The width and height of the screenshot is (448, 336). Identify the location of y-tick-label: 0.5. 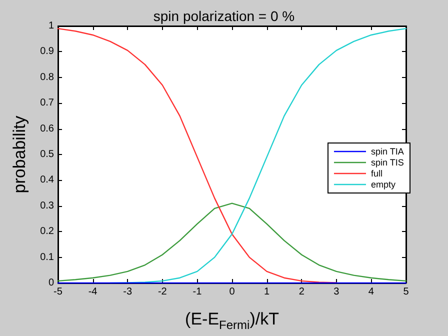
(47, 154).